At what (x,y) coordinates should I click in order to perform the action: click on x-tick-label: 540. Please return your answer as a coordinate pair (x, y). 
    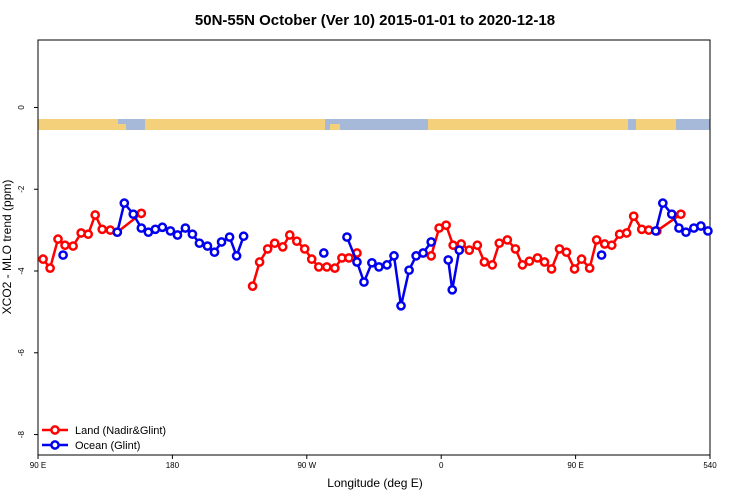
    Looking at the image, I should click on (710, 465).